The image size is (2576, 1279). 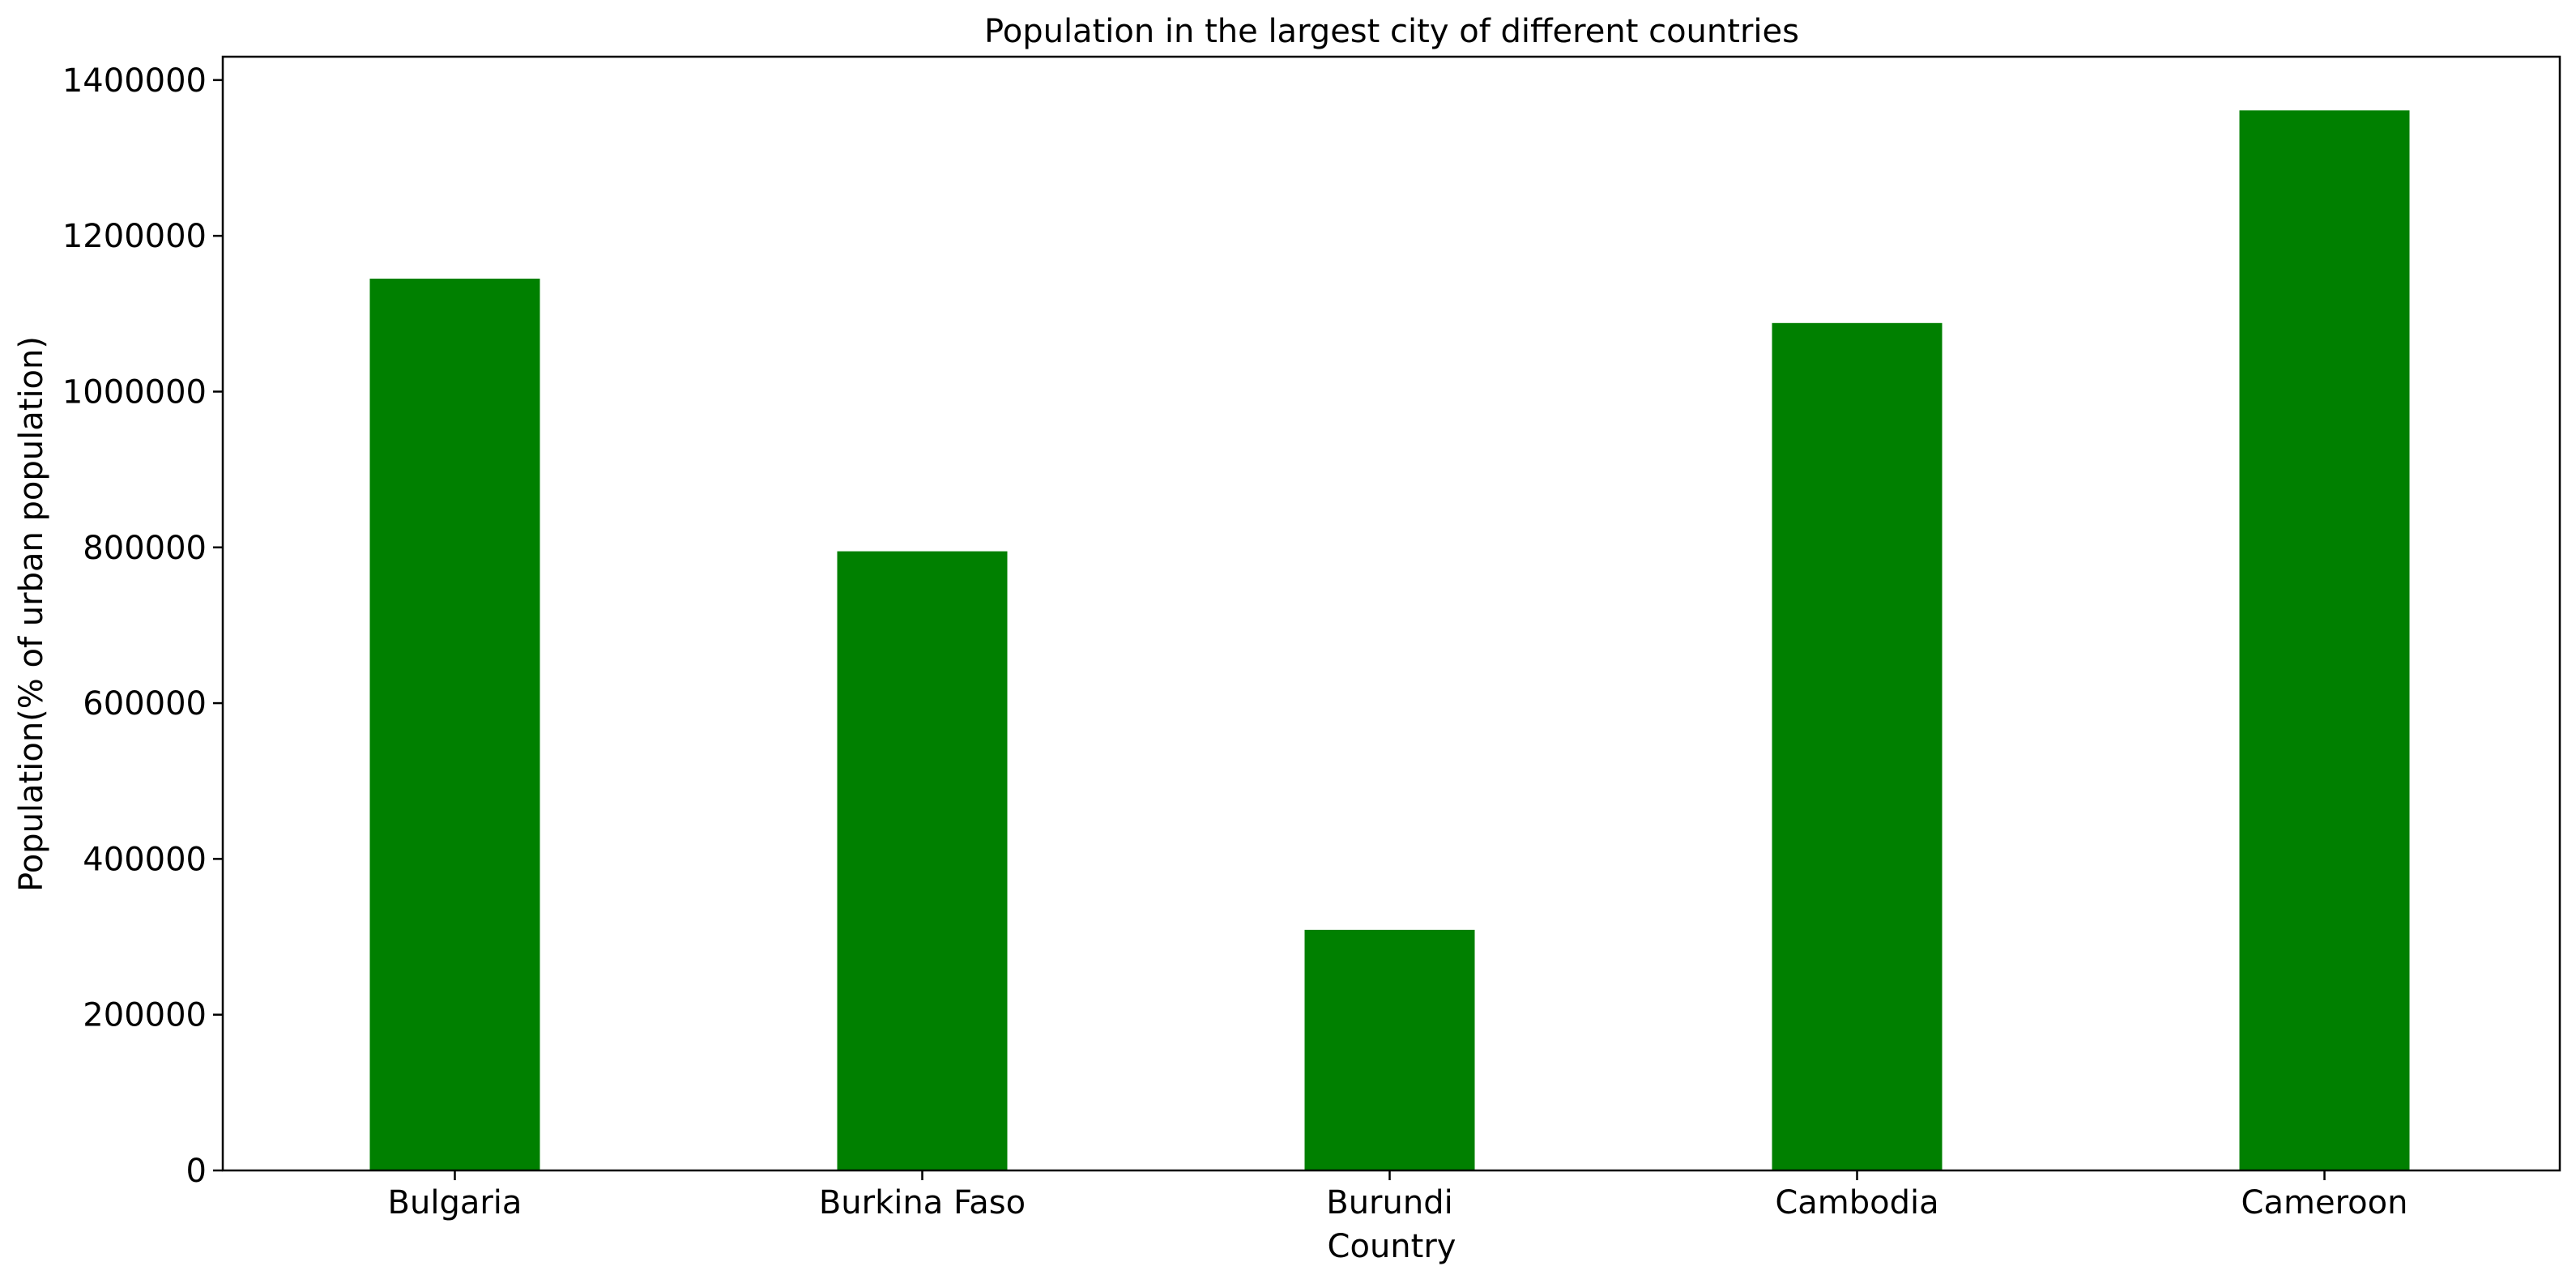 What do you see at coordinates (2324, 1202) in the screenshot?
I see `x-tick-label: Cameroon` at bounding box center [2324, 1202].